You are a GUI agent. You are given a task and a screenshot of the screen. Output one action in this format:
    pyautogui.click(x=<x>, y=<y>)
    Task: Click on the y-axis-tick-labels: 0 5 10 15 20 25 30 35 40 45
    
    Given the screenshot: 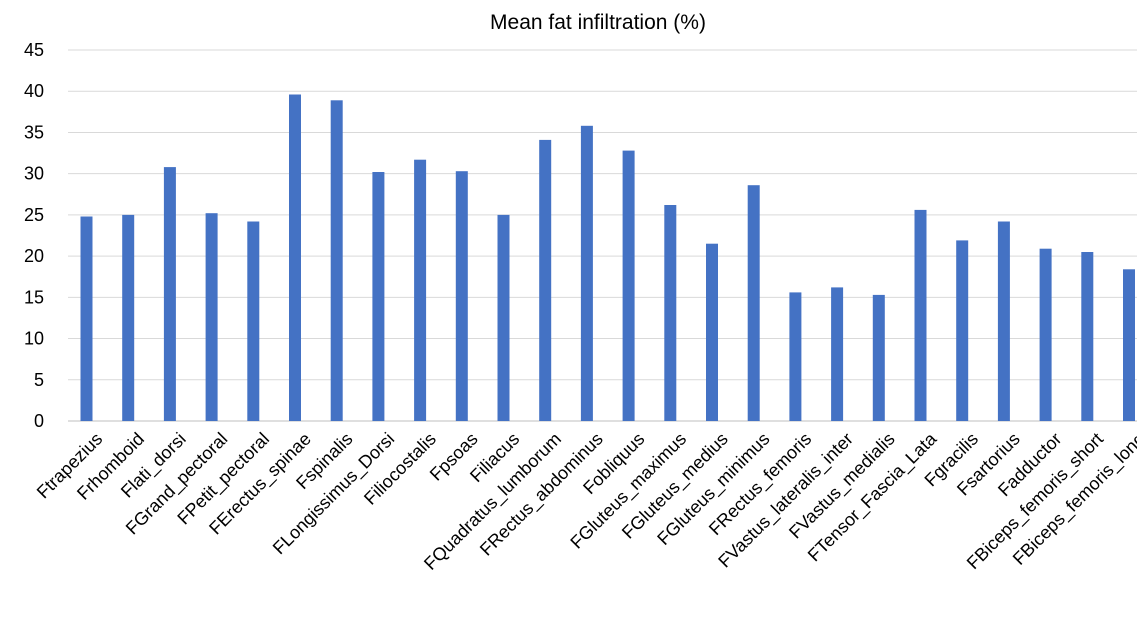 What is the action you would take?
    pyautogui.click(x=34, y=235)
    